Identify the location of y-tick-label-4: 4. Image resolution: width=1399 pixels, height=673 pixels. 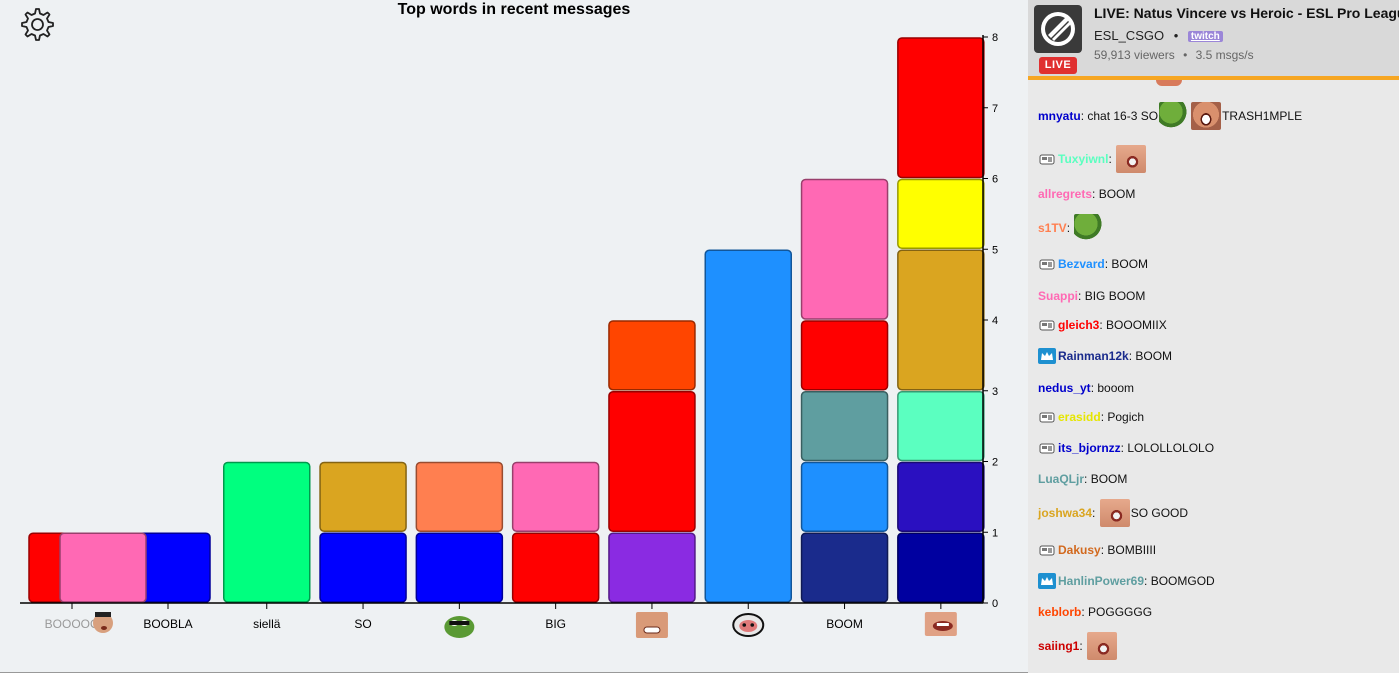
(995, 321).